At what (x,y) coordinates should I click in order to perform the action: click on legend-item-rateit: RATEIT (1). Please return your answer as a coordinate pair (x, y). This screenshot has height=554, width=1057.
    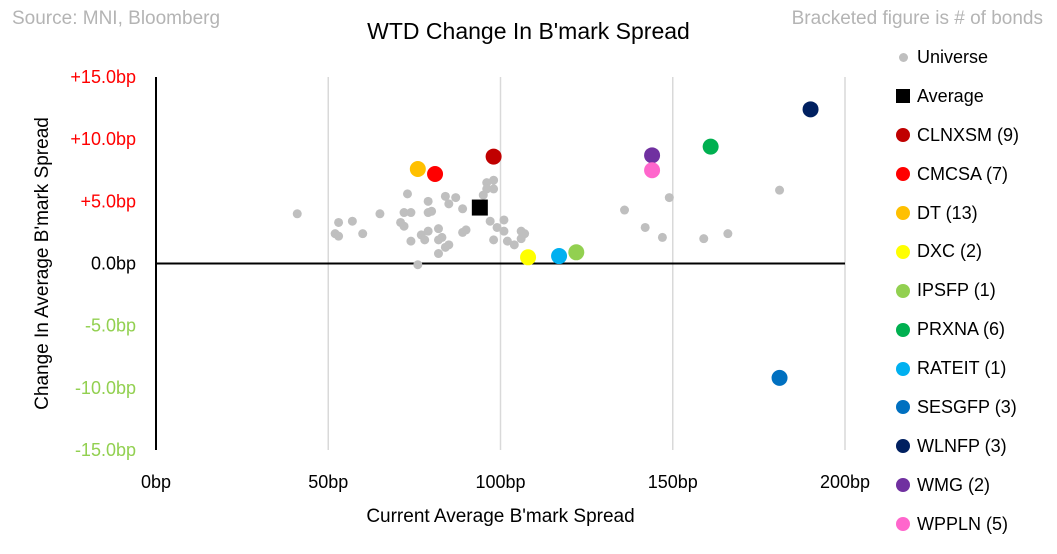
    Looking at the image, I should click on (976, 368).